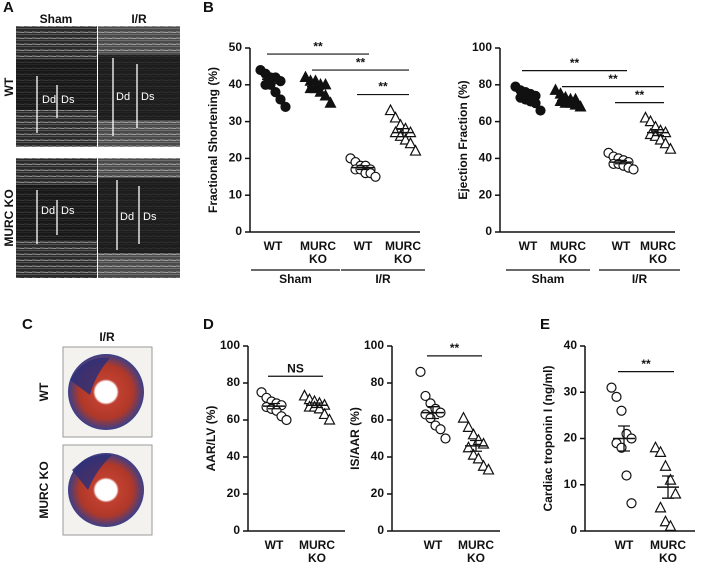  I want to click on column-label: Sham, so click(56, 19).